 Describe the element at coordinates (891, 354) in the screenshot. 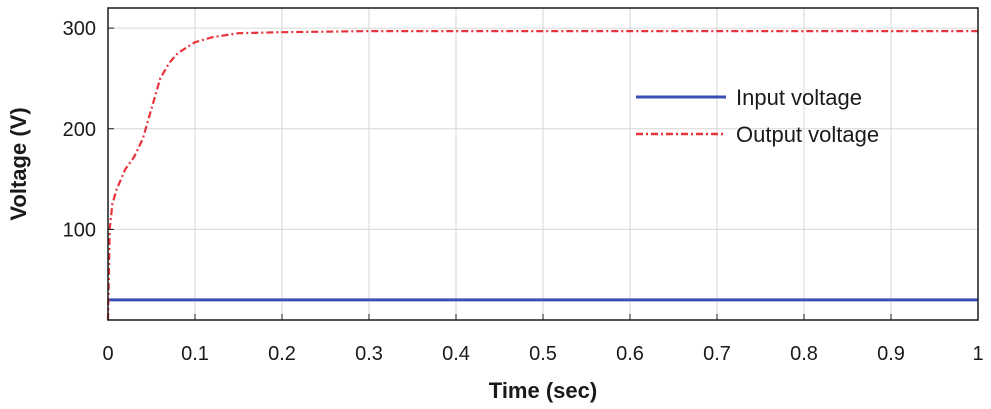

I see `x-tick-label: 0.9` at that location.